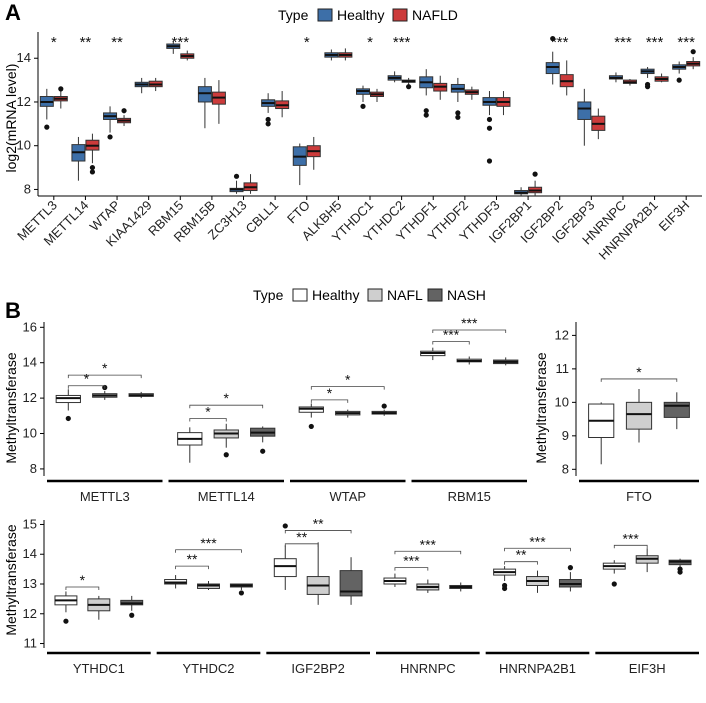  Describe the element at coordinates (318, 523) in the screenshot. I see `bracket-label-IGF2BP2-1: **` at that location.